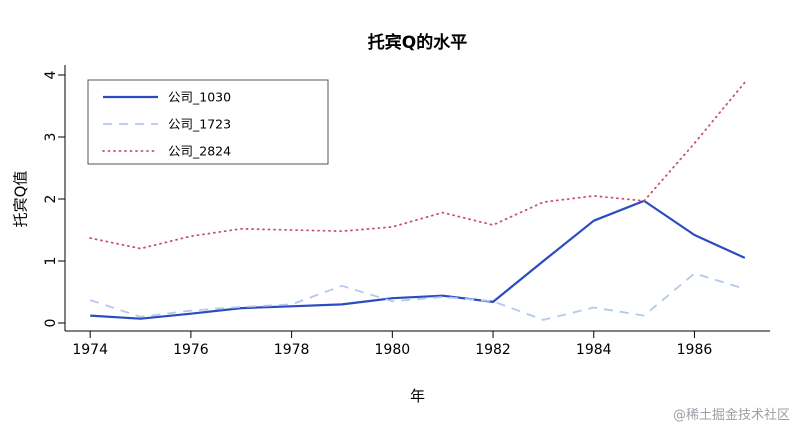  I want to click on y-tick-label: 1, so click(51, 261).